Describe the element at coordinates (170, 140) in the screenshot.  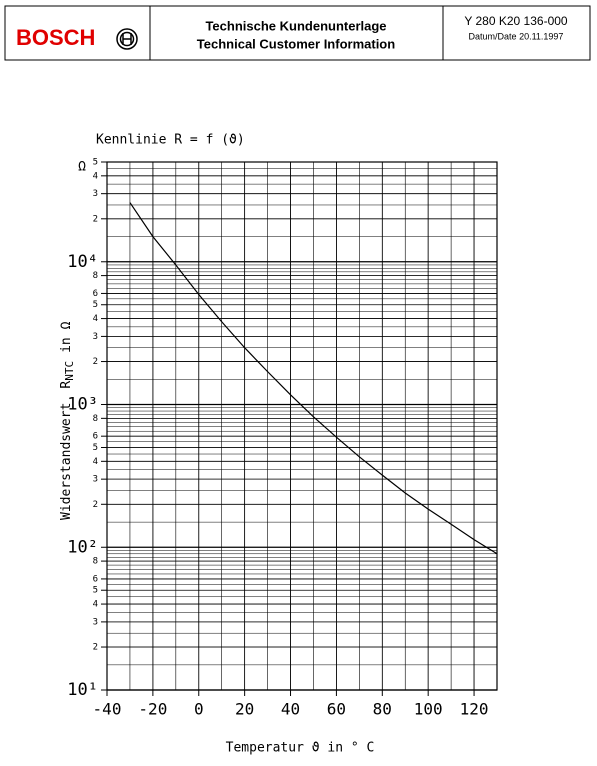
I see `chart-title: Kennlinie R = f (ϑ)` at that location.